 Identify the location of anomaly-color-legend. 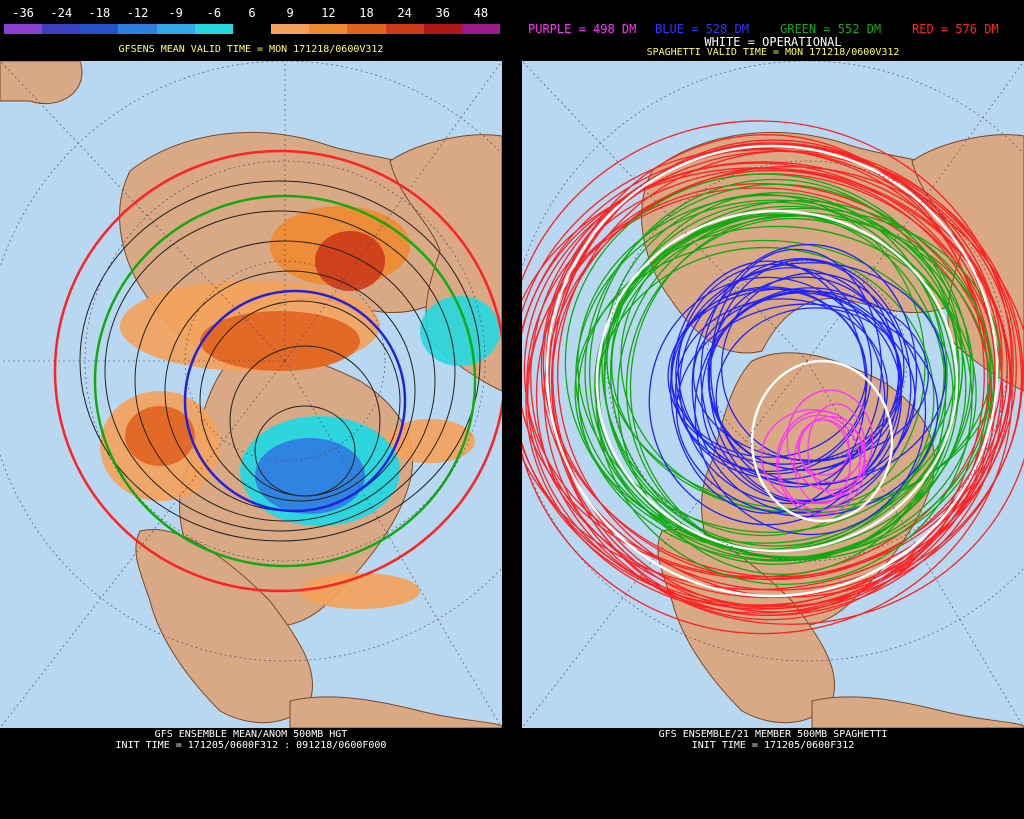
(252, 29).